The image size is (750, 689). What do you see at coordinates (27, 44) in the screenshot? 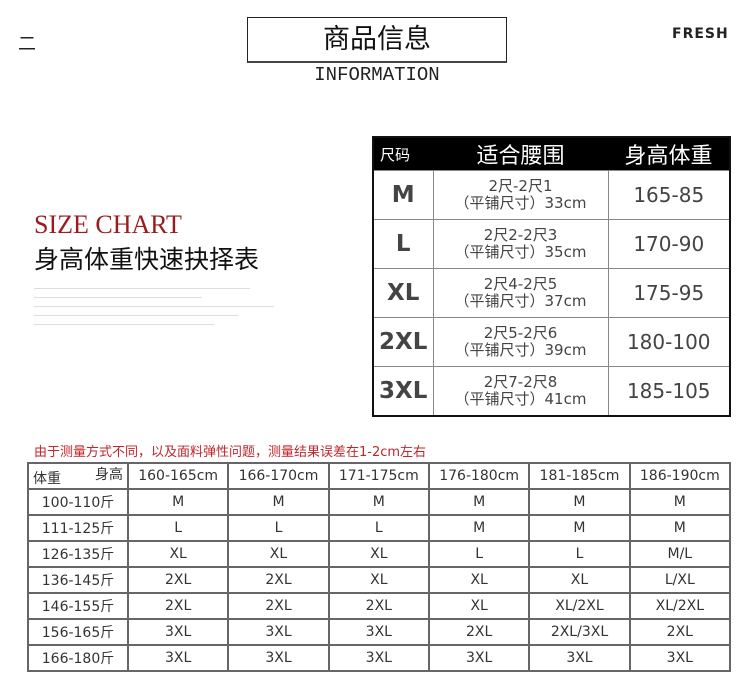
I see `section-mark: 二` at bounding box center [27, 44].